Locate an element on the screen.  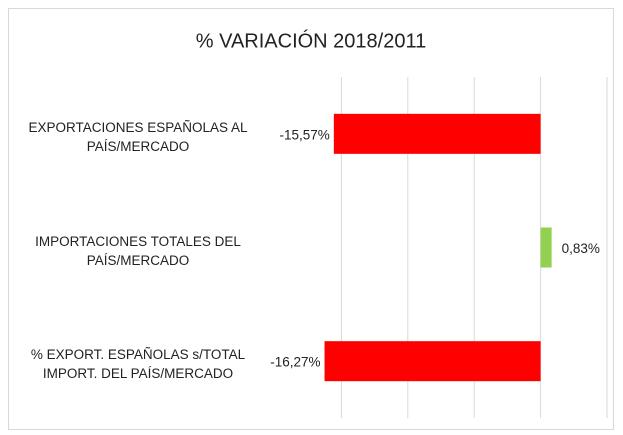
data-label: -15,57% is located at coordinates (305, 134).